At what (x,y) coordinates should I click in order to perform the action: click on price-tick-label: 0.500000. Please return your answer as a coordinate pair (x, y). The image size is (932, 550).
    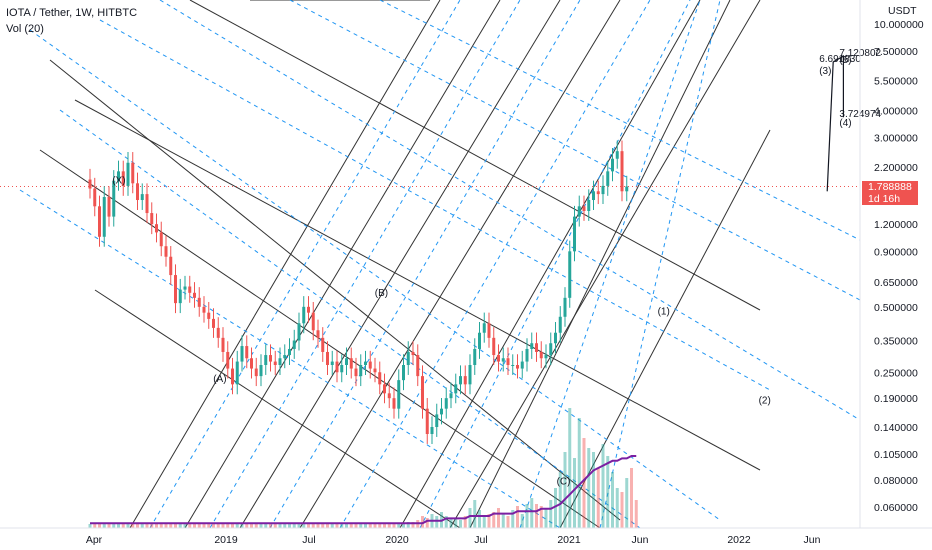
    Looking at the image, I should click on (896, 308).